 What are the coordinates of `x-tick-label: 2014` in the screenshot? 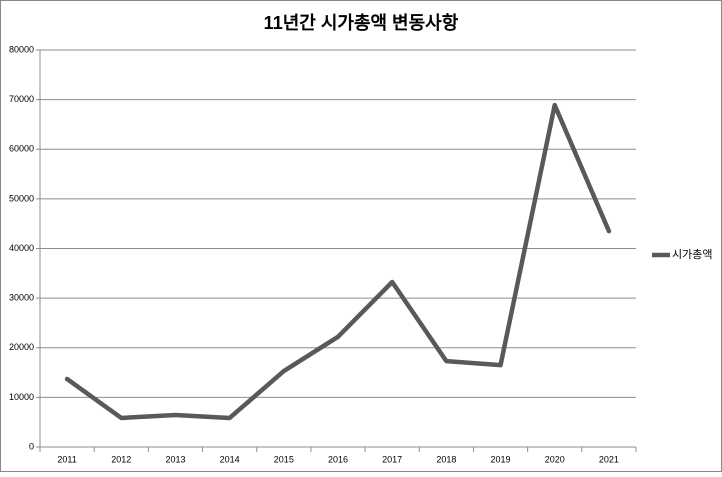 It's located at (230, 459).